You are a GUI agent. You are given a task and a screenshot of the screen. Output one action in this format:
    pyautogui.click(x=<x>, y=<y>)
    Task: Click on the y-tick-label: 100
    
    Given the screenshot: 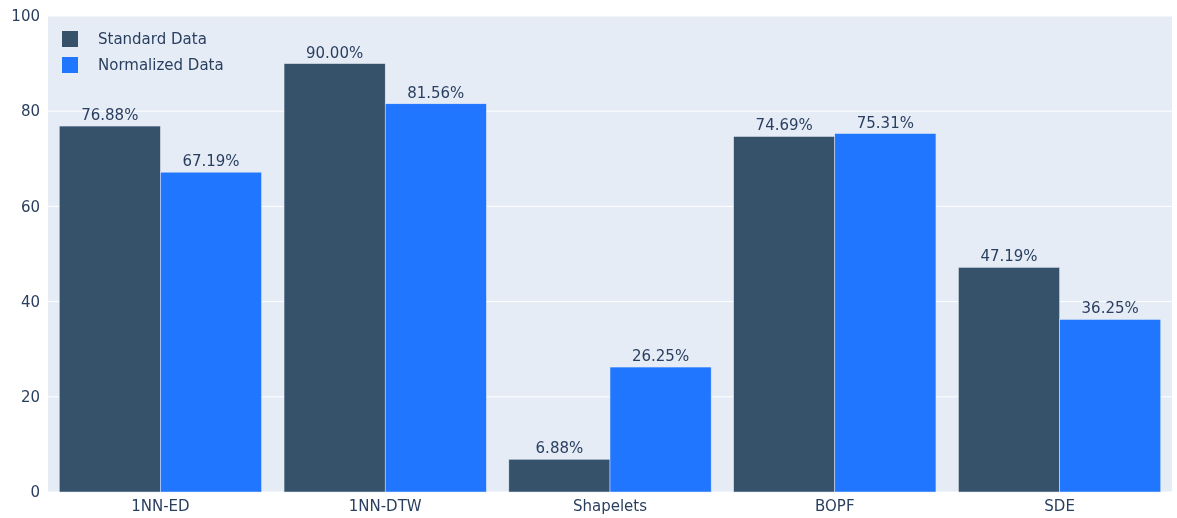 What is the action you would take?
    pyautogui.click(x=25, y=16)
    